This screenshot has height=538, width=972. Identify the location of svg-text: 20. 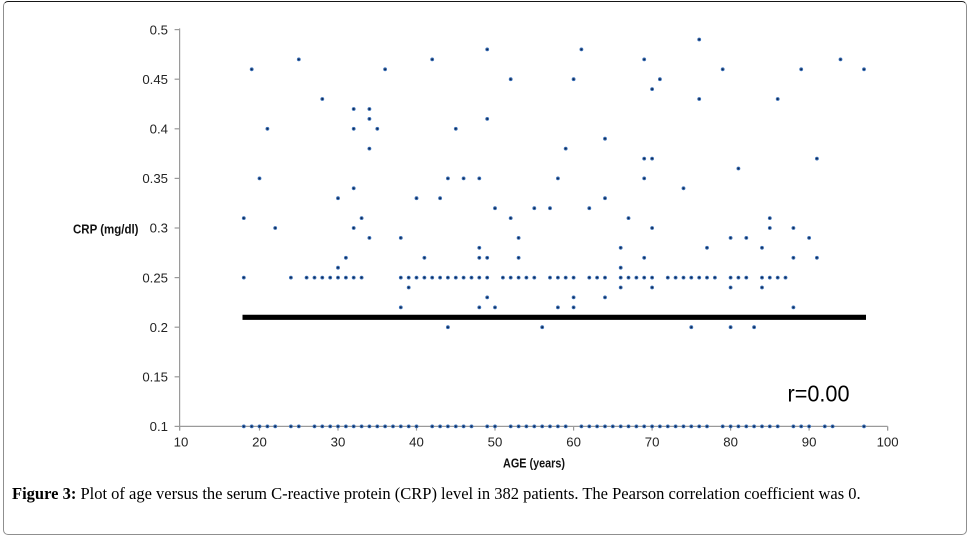
(259, 442).